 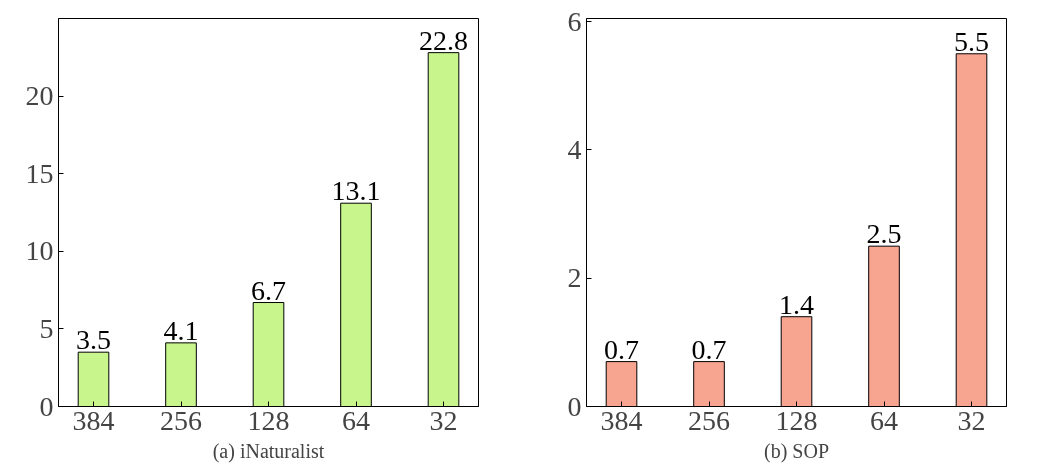 What do you see at coordinates (268, 290) in the screenshot?
I see `data-label: 6.7` at bounding box center [268, 290].